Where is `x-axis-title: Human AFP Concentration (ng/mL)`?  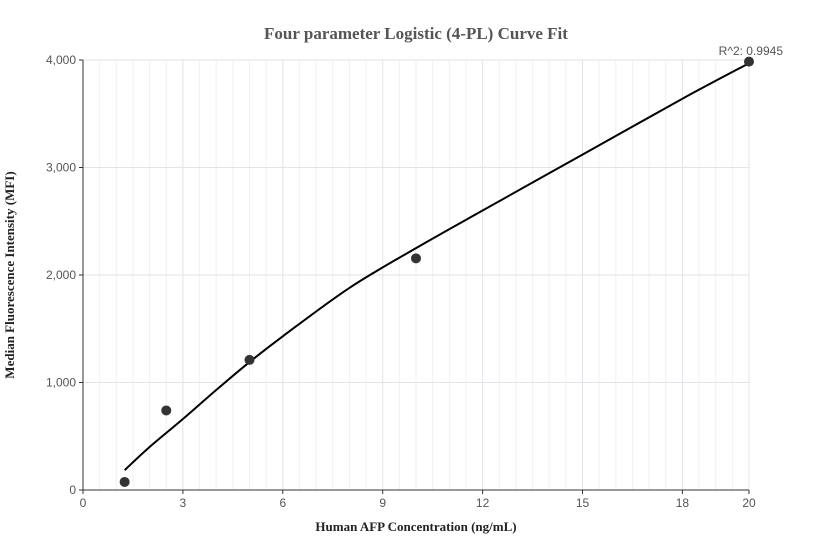 x-axis-title: Human AFP Concentration (ng/mL) is located at coordinates (415, 526).